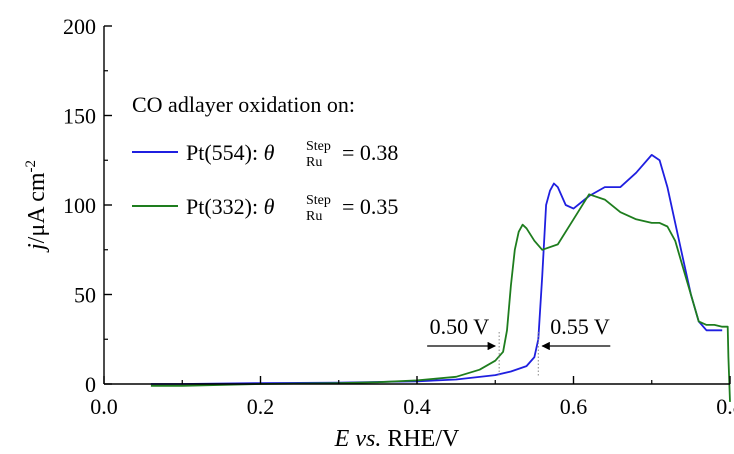 The width and height of the screenshot is (734, 454). What do you see at coordinates (243, 104) in the screenshot?
I see `legend-title: CO adlayer oxidation on:` at bounding box center [243, 104].